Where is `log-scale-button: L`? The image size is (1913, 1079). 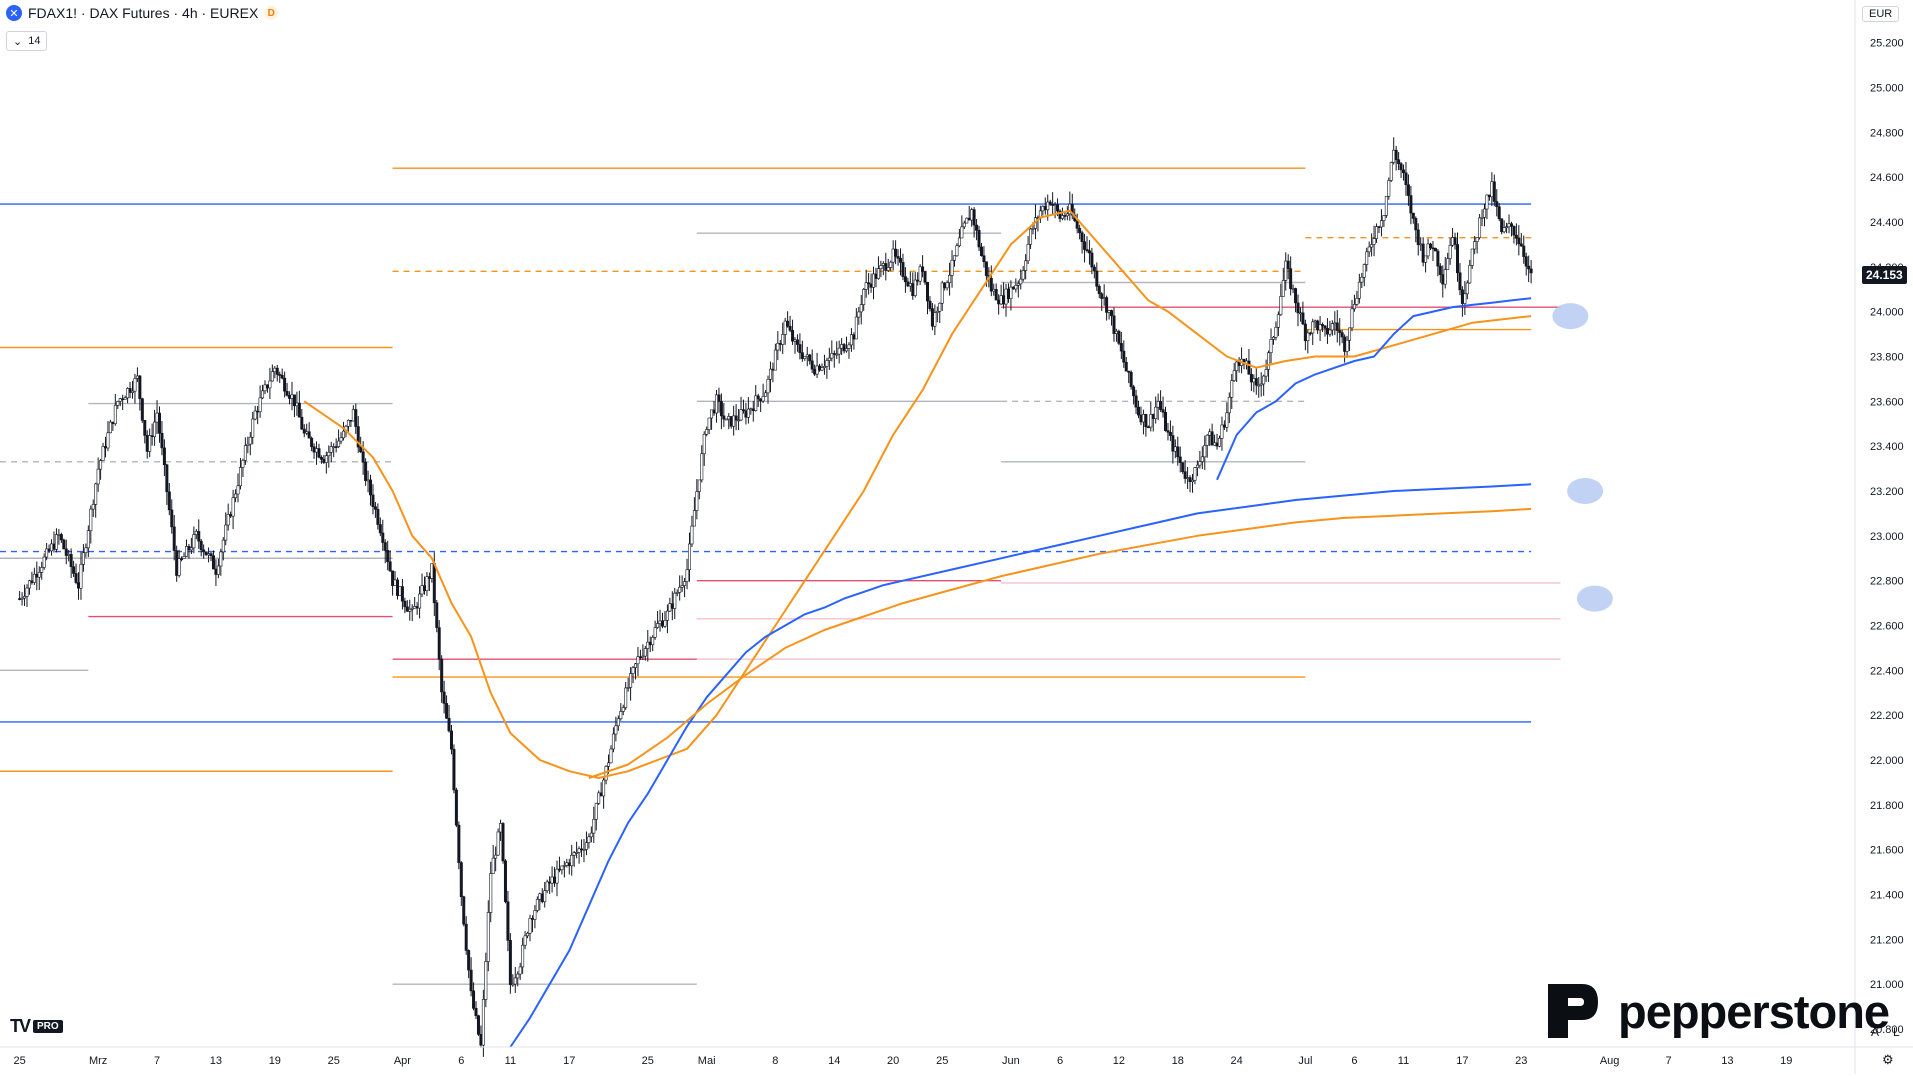 log-scale-button: L is located at coordinates (1896, 1032).